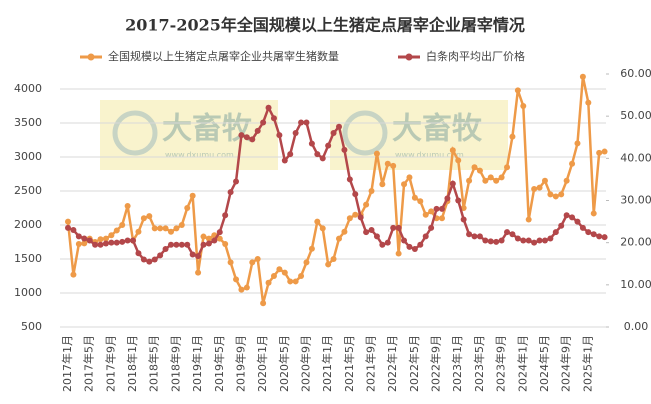  Describe the element at coordinates (31, 326) in the screenshot. I see `y-tick-label: 500` at that location.